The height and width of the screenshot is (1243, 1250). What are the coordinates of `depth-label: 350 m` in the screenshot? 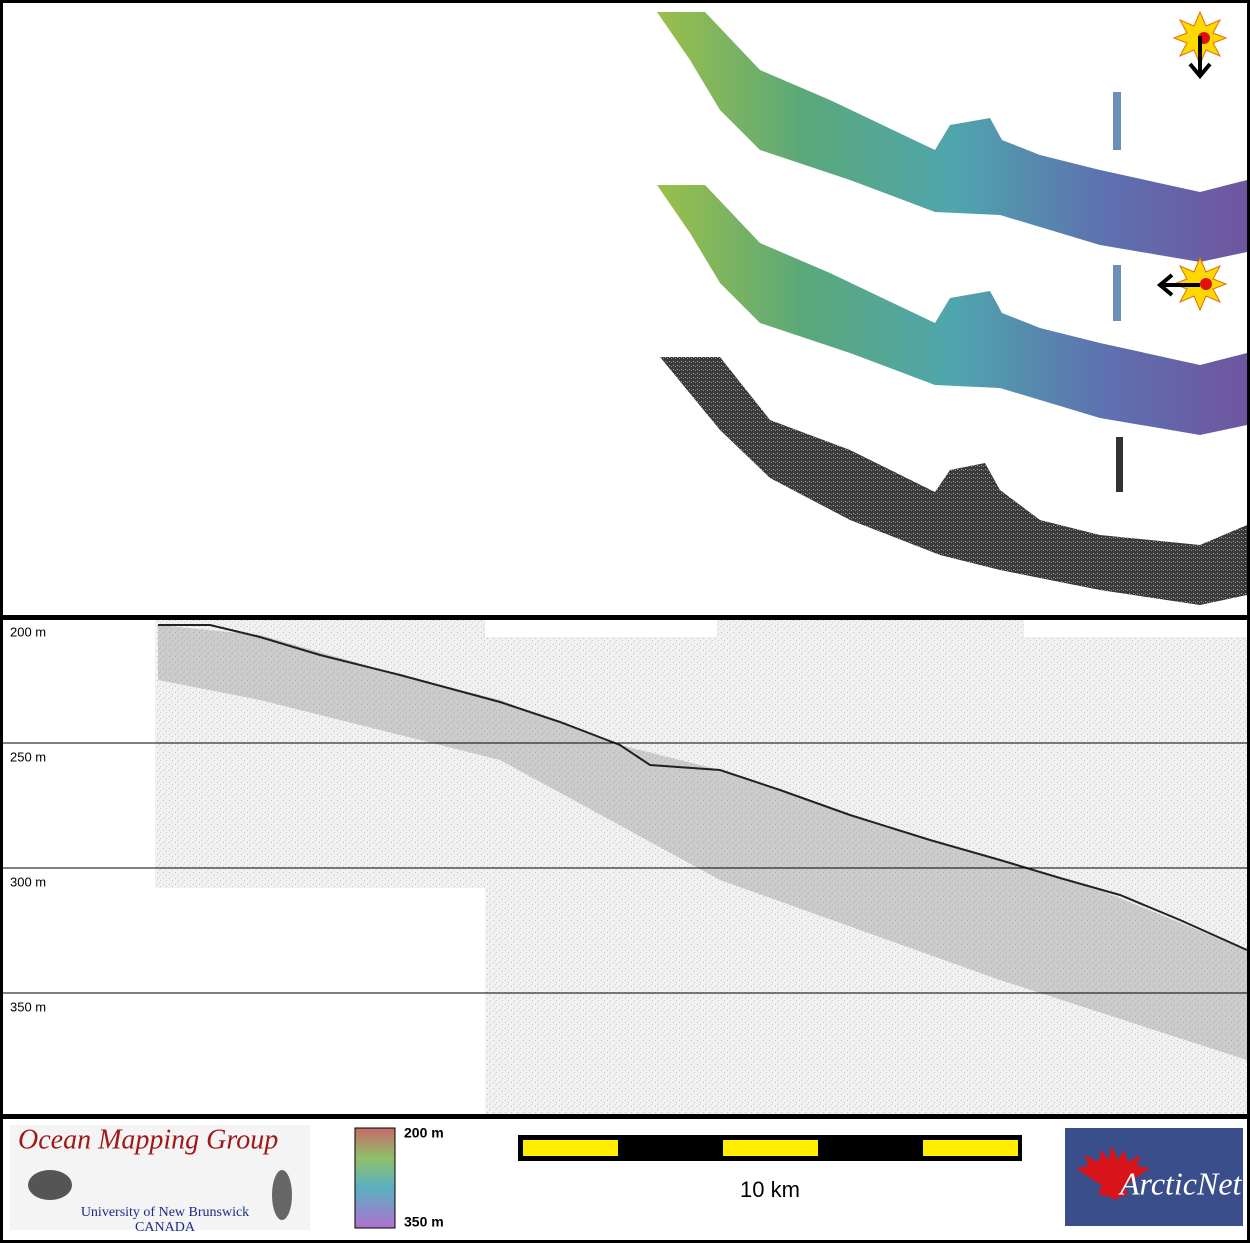 It's located at (28, 1006).